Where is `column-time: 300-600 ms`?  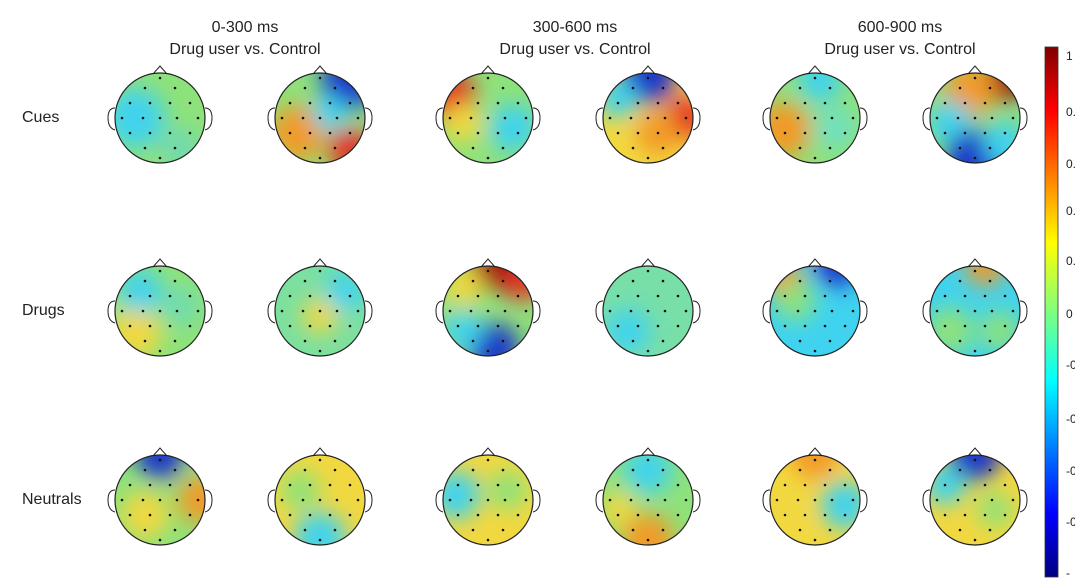
column-time: 300-600 ms is located at coordinates (575, 27).